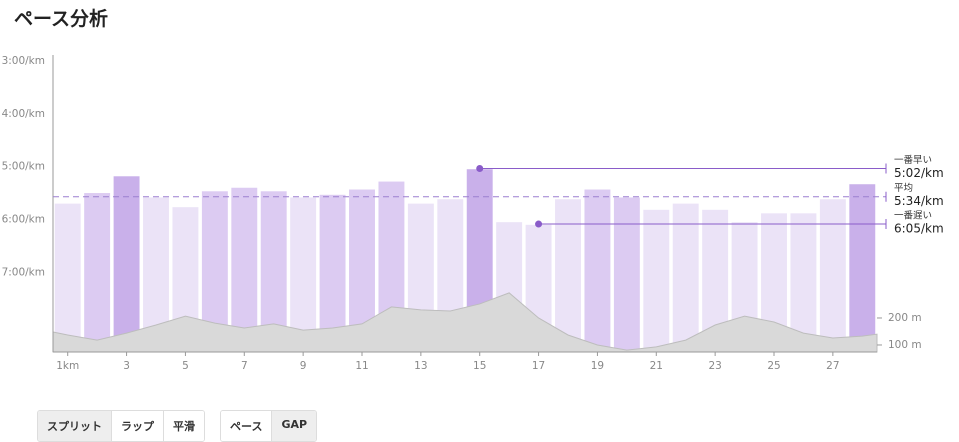 The width and height of the screenshot is (959, 442). What do you see at coordinates (126, 366) in the screenshot?
I see `x-tick-label: 3` at bounding box center [126, 366].